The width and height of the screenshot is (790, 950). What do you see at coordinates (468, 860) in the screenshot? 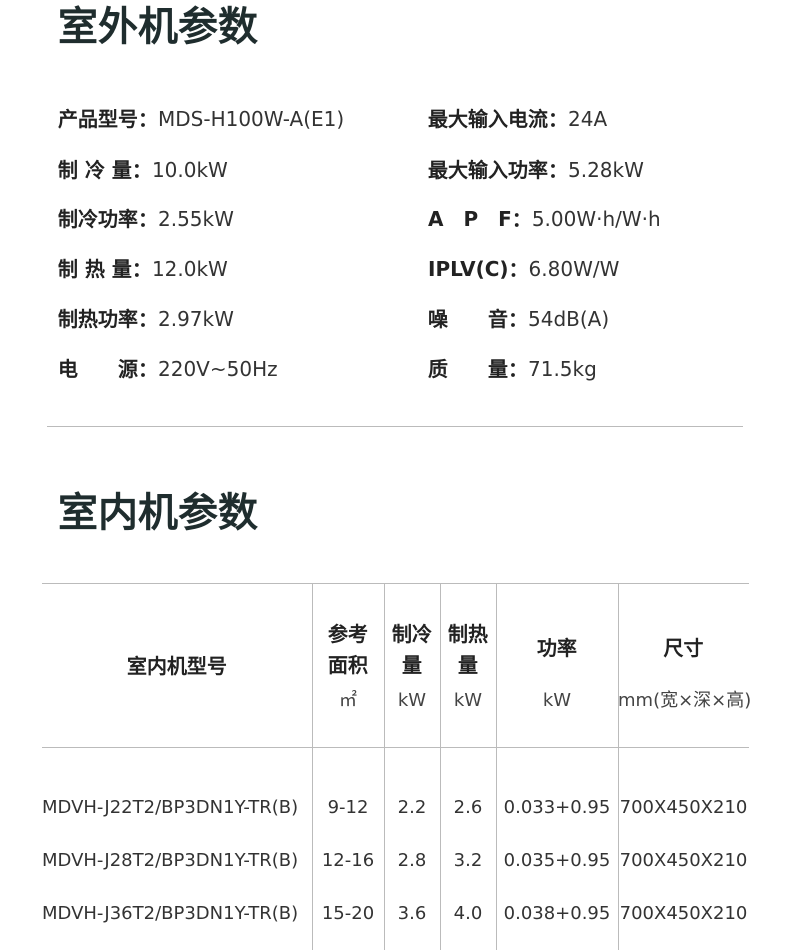
I see `table-cell: 3.2` at bounding box center [468, 860].